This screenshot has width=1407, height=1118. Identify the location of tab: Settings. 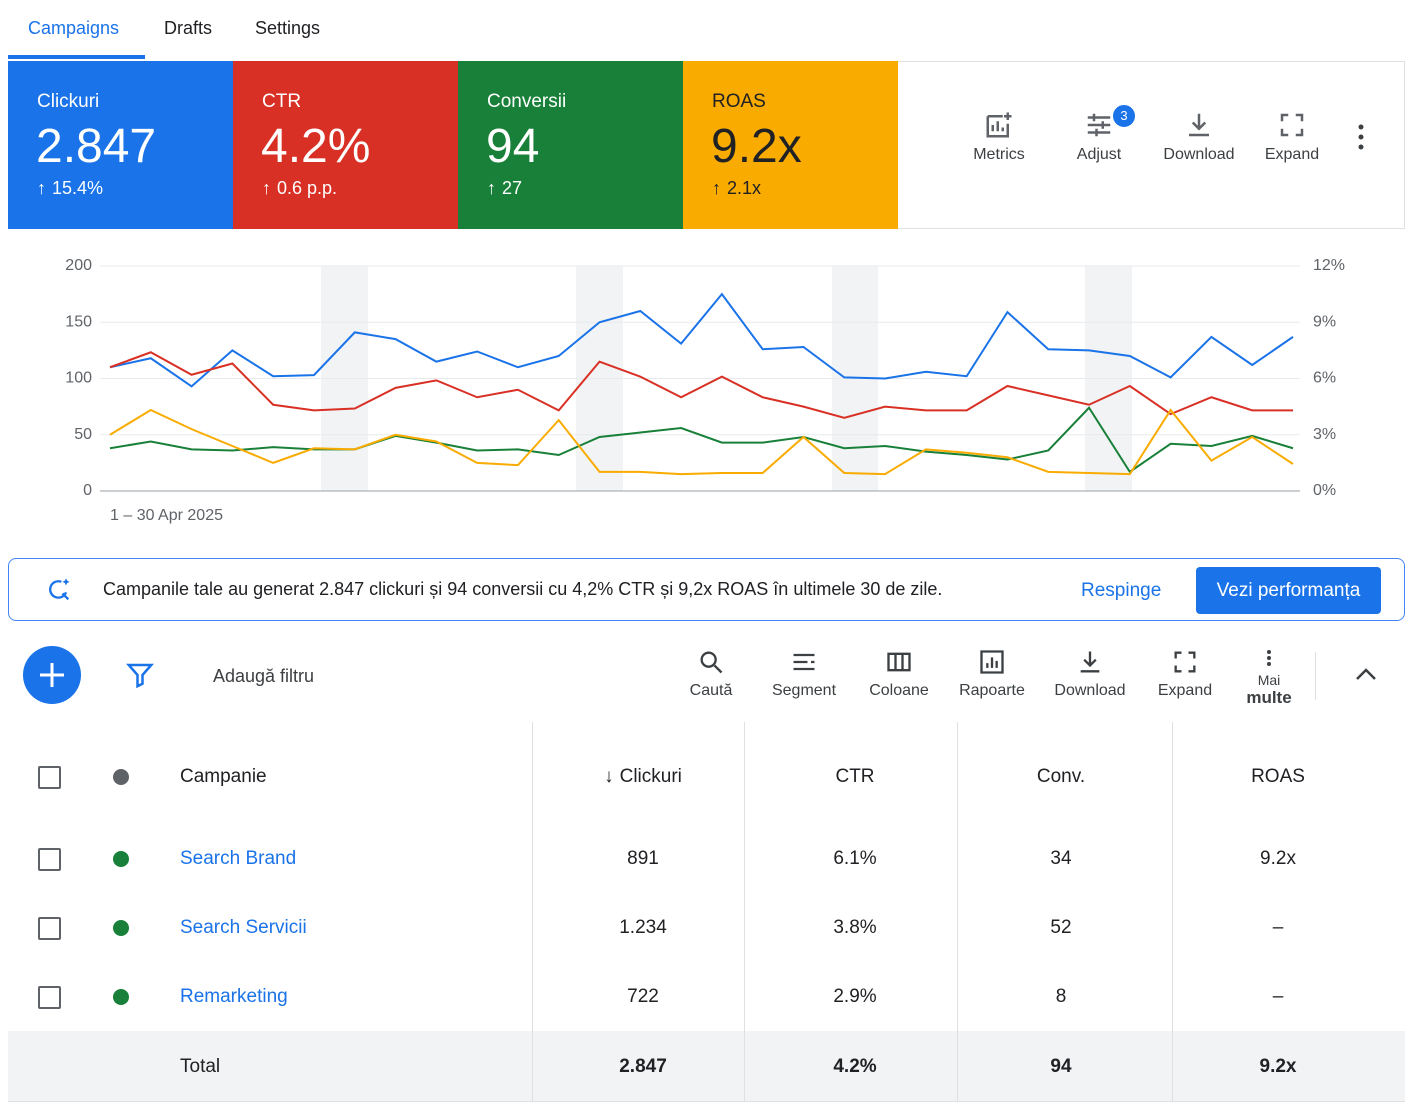
(288, 28).